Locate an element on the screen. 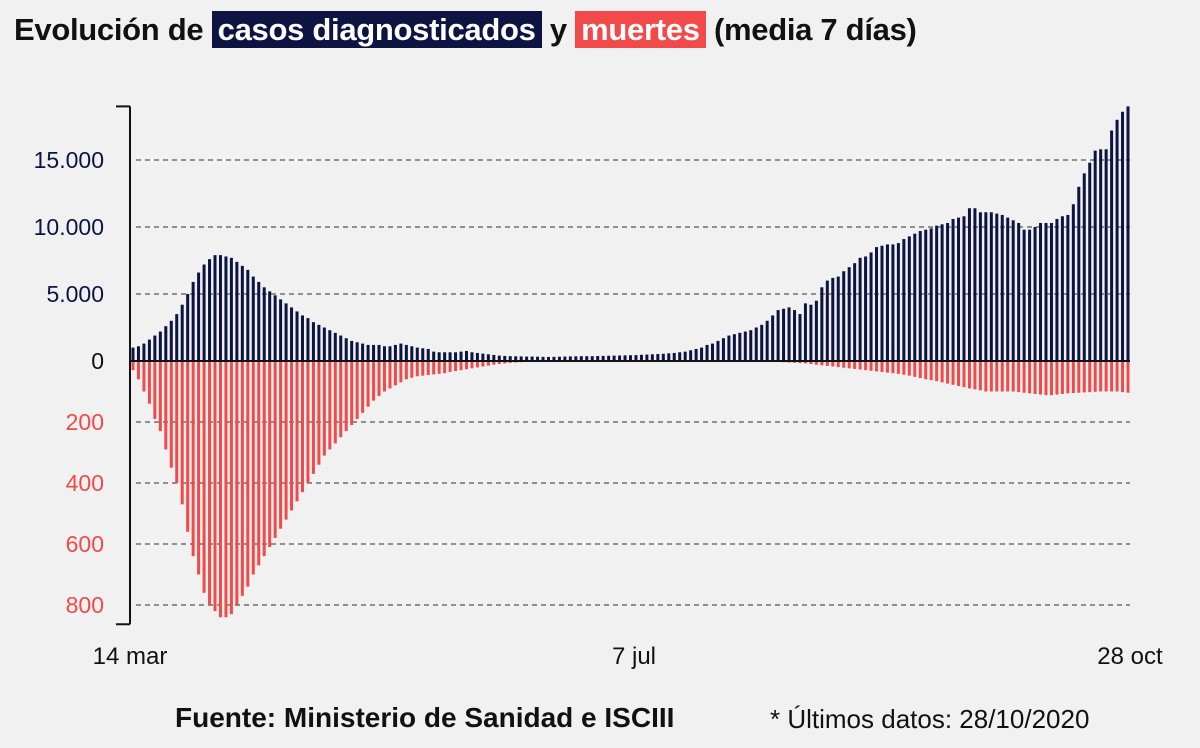 Image resolution: width=1200 pixels, height=748 pixels. source-note: Fuente: Ministerio de Sanidad e ISCIII is located at coordinates (425, 717).